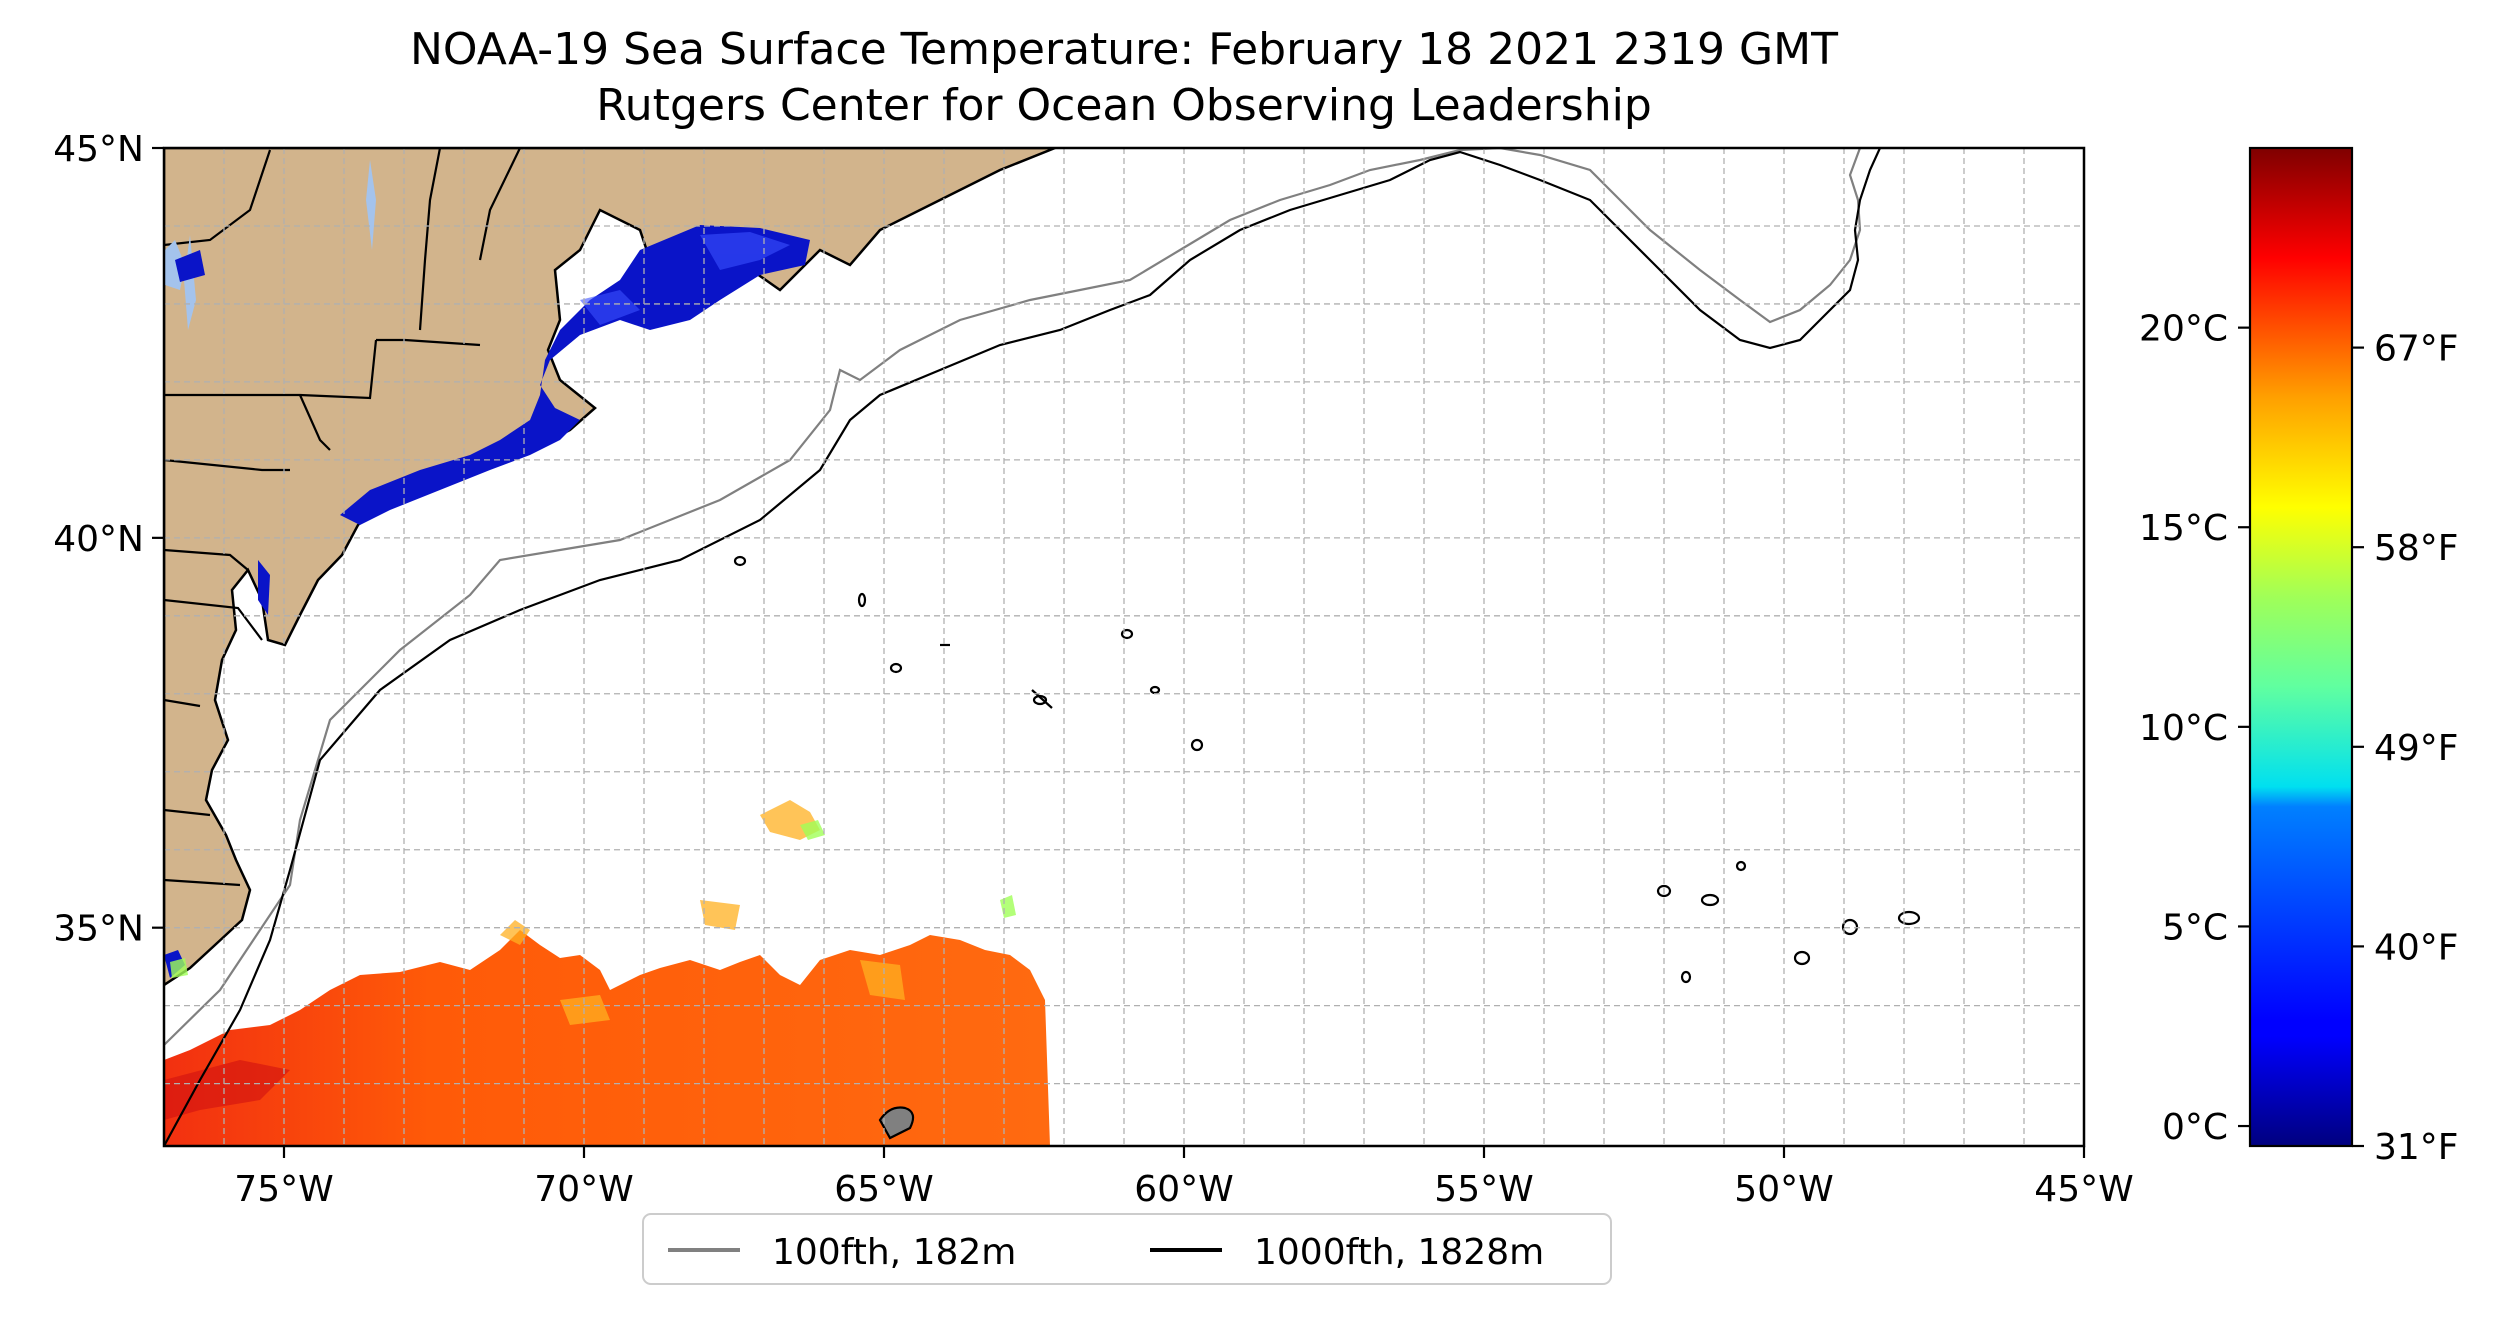  I want to click on lon-tick-label: 65°W, so click(883, 1189).